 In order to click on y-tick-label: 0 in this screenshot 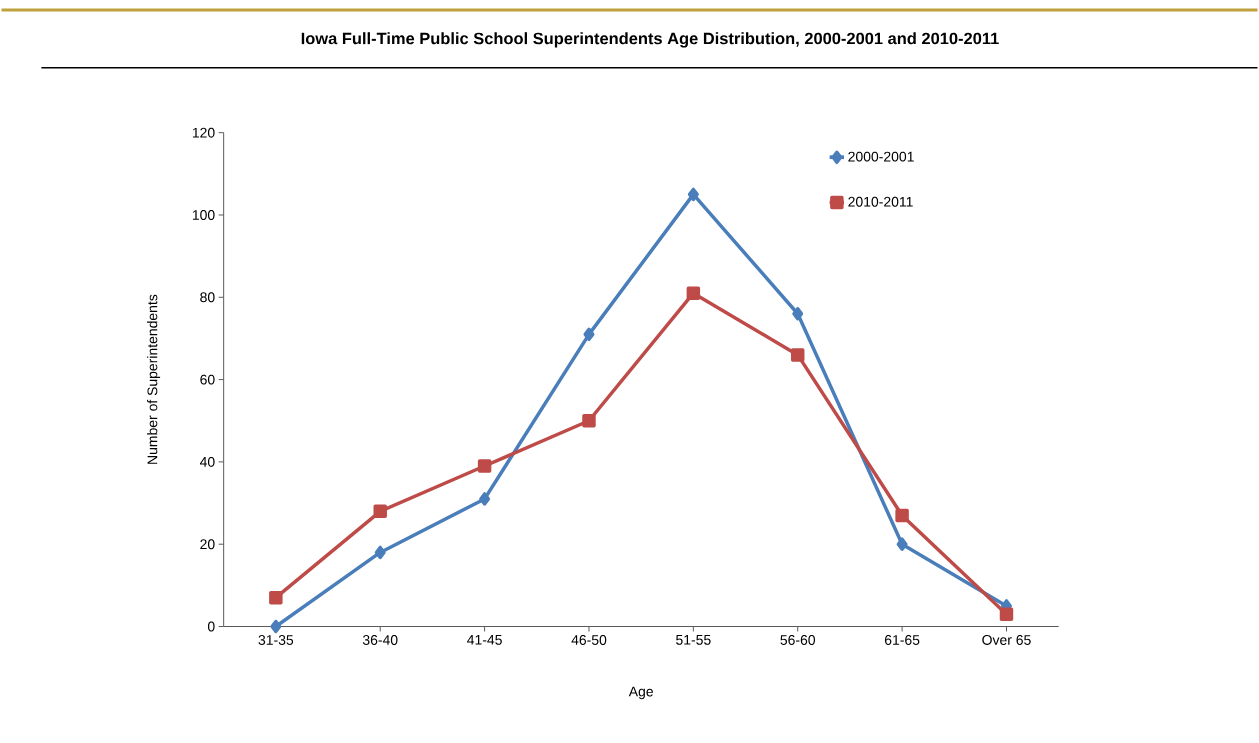, I will do `click(211, 626)`.